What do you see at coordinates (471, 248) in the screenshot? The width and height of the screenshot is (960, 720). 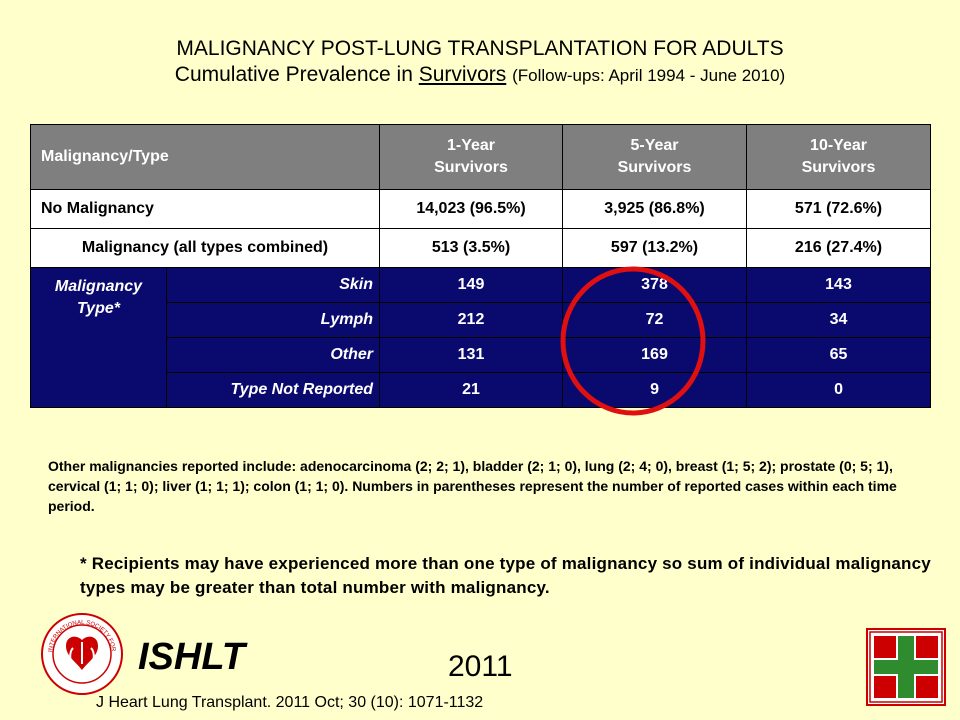 I see `table-cell: 513 (3.5%)` at bounding box center [471, 248].